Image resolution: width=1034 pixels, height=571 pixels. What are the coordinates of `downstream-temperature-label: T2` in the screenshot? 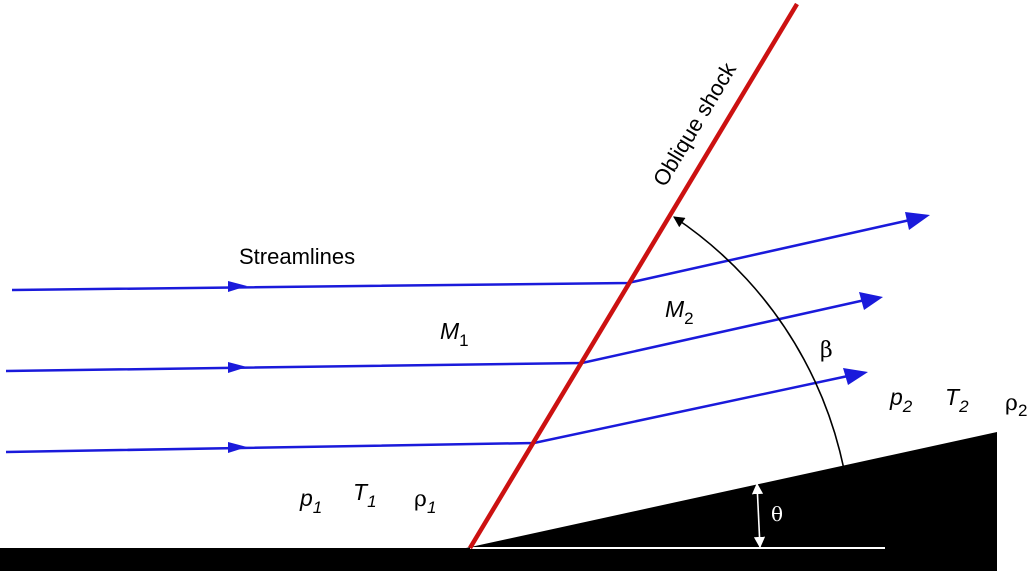 It's located at (957, 400).